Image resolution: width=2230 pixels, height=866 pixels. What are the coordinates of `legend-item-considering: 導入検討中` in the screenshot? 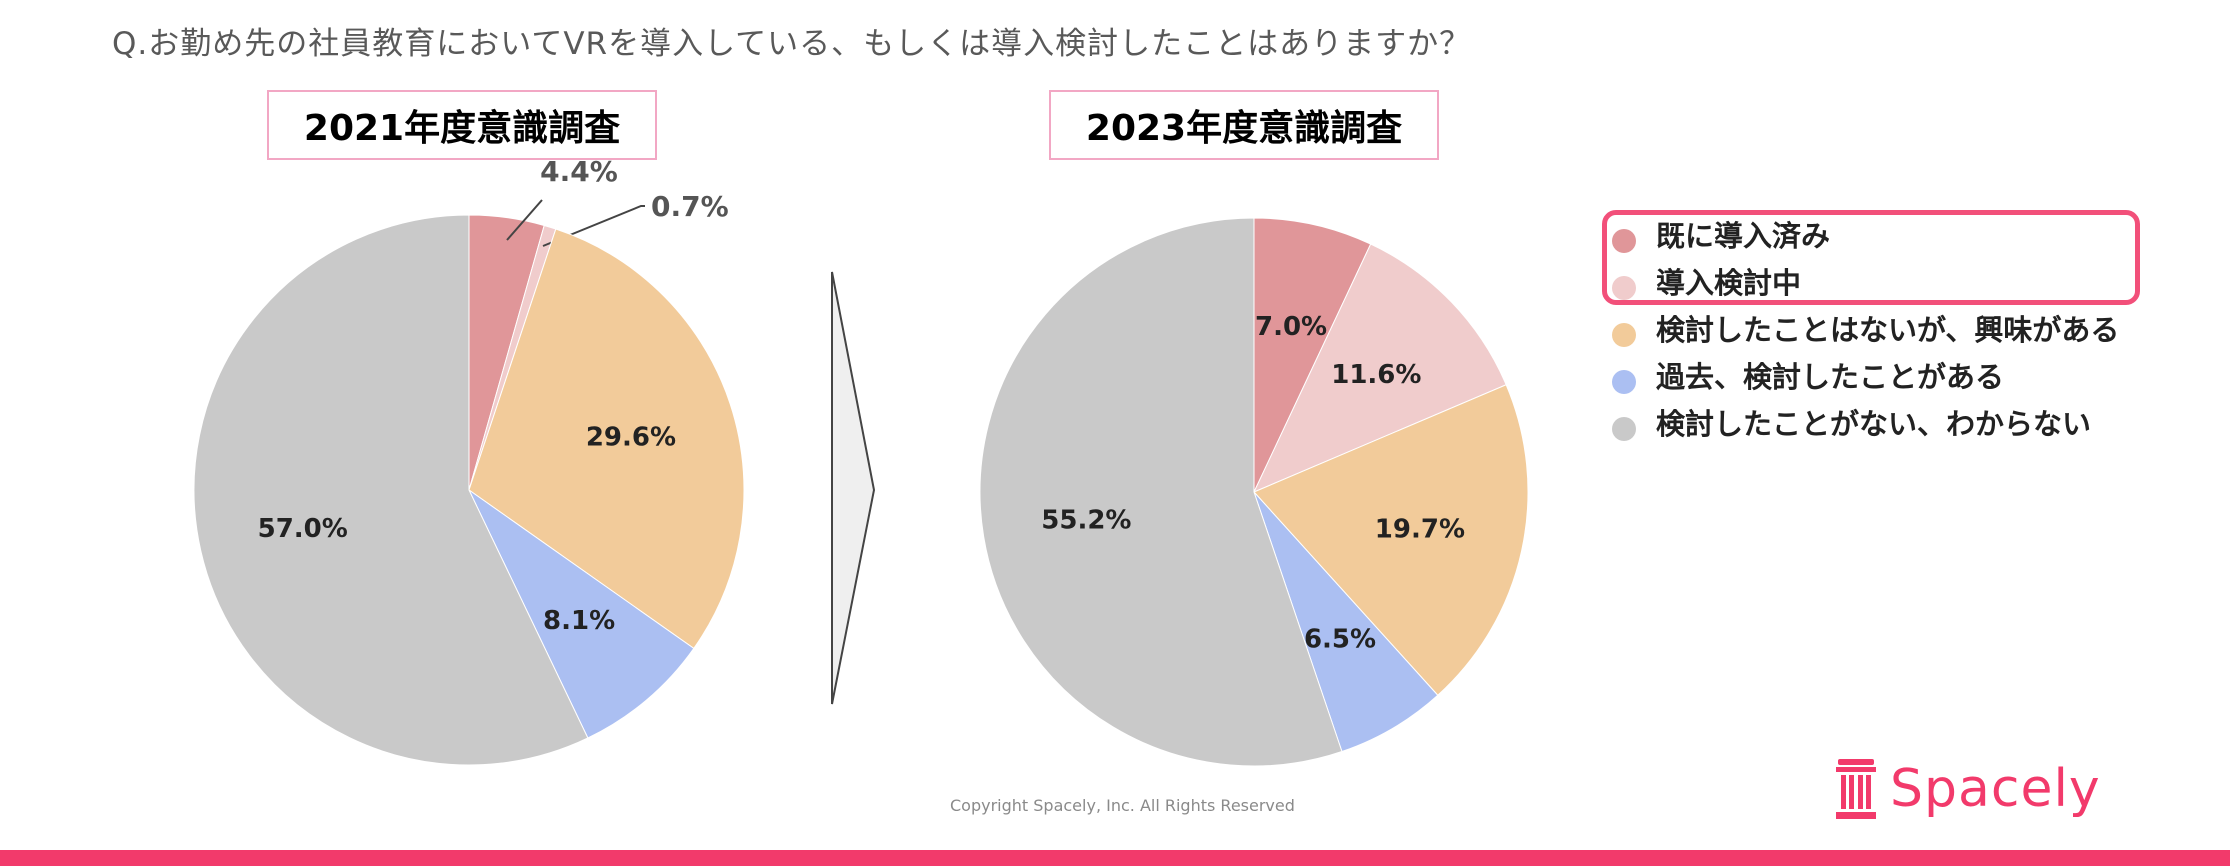 It's located at (1706, 281).